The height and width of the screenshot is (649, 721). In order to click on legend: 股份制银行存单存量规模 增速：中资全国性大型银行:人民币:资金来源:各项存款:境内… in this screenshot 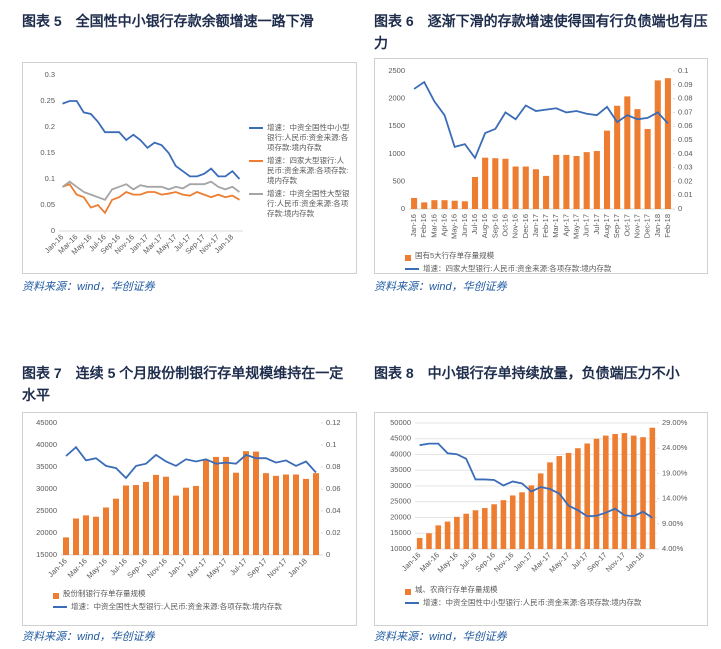, I will do `click(198, 602)`.